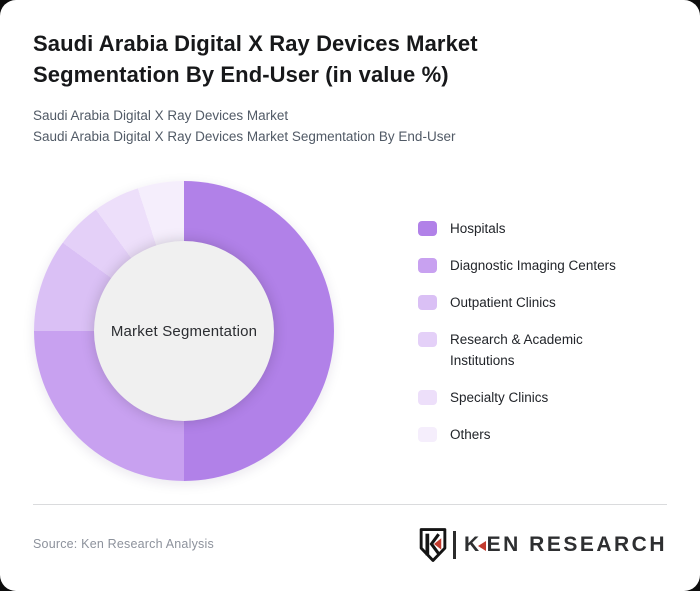 The height and width of the screenshot is (591, 700). Describe the element at coordinates (481, 546) in the screenshot. I see `logo-red-triangle-icon` at that location.